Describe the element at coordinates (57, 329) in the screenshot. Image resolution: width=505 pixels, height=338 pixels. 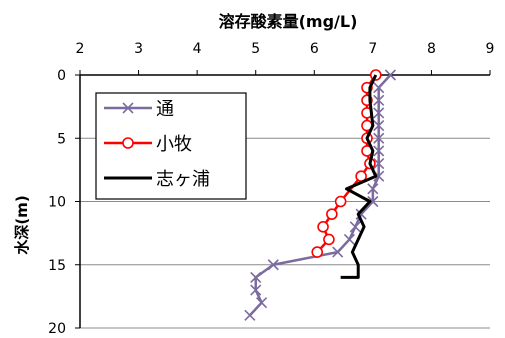
I see `y-tick-label: 20` at that location.